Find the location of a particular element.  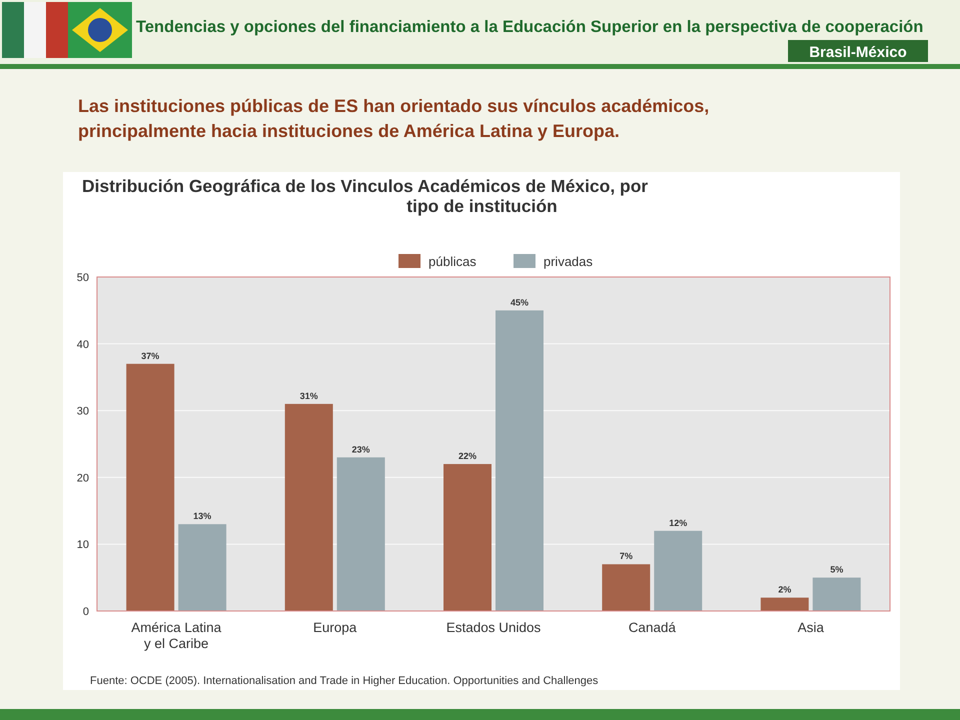

chart-title: Distribución Geográfica de los Vinculos Académicos de México, por tipo de institución is located at coordinates (365, 196).